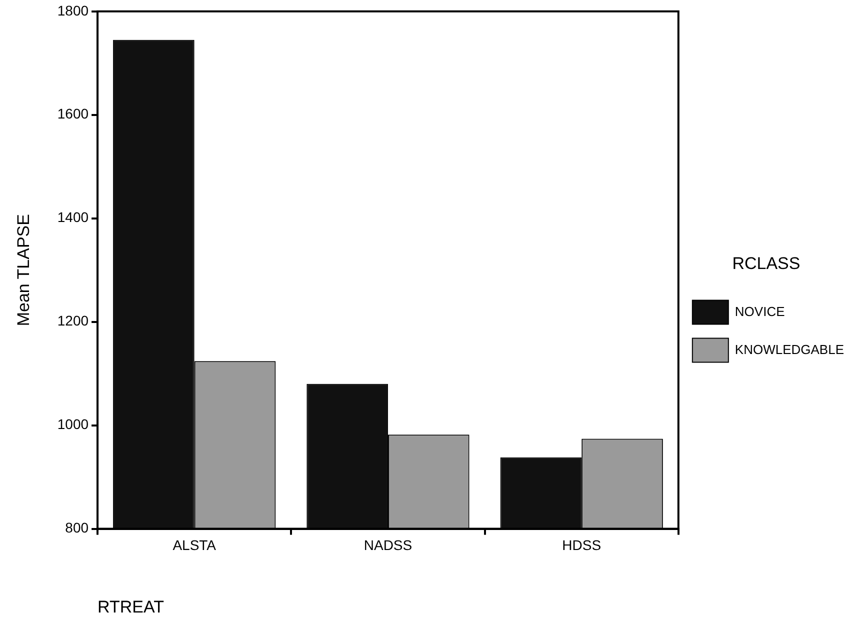 The image size is (864, 642). Describe the element at coordinates (131, 606) in the screenshot. I see `x-axis-title: RTREAT` at that location.